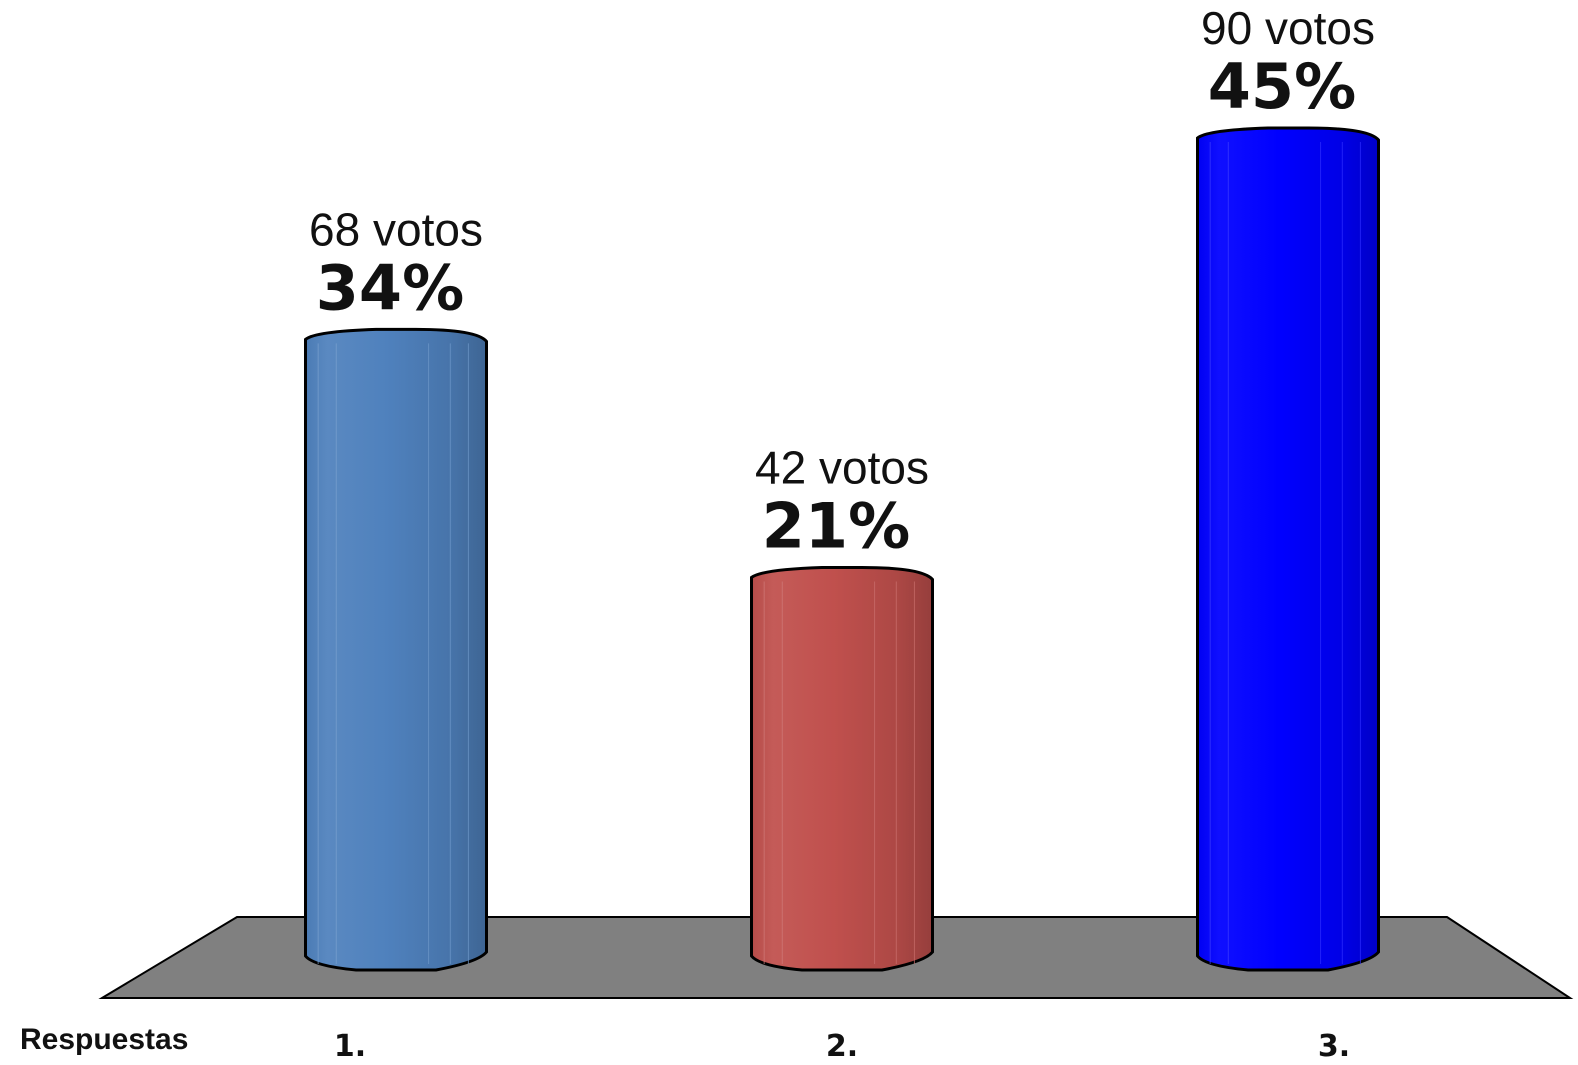 This screenshot has height=1065, width=1578. I want to click on bar-2-body, so click(842, 768).